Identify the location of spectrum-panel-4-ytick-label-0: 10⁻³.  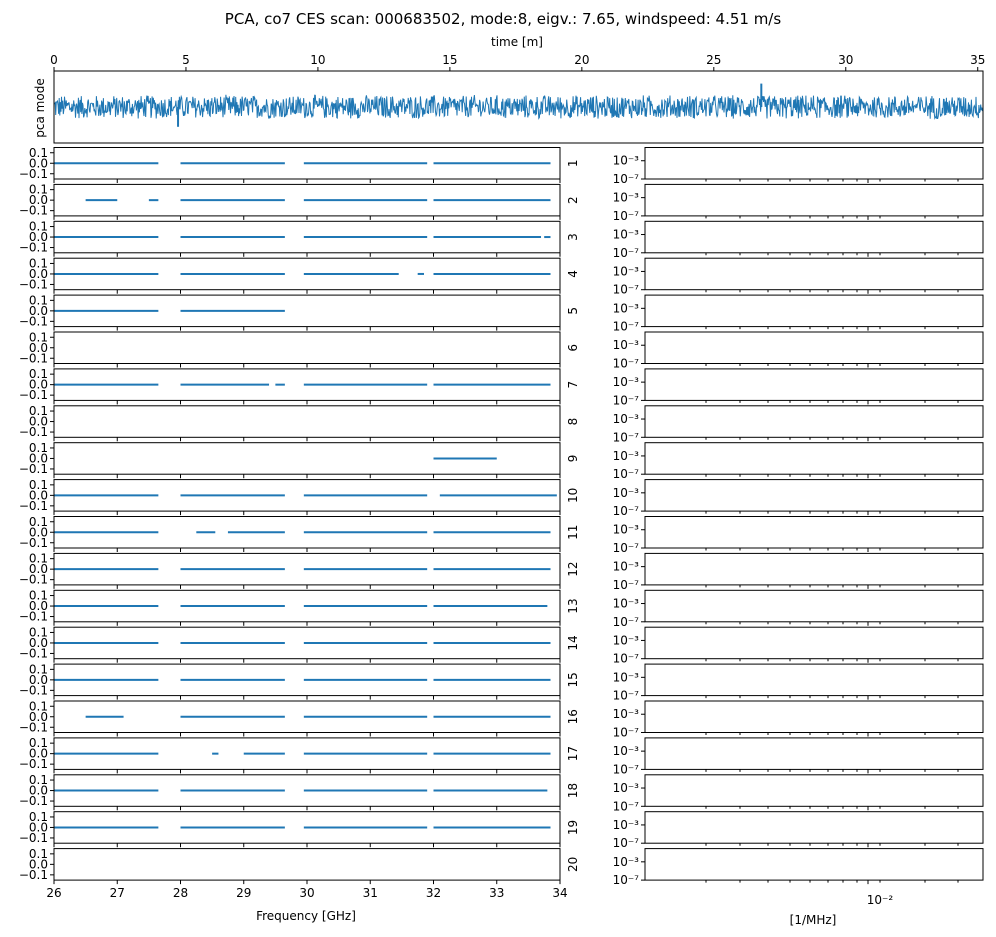
(626, 271).